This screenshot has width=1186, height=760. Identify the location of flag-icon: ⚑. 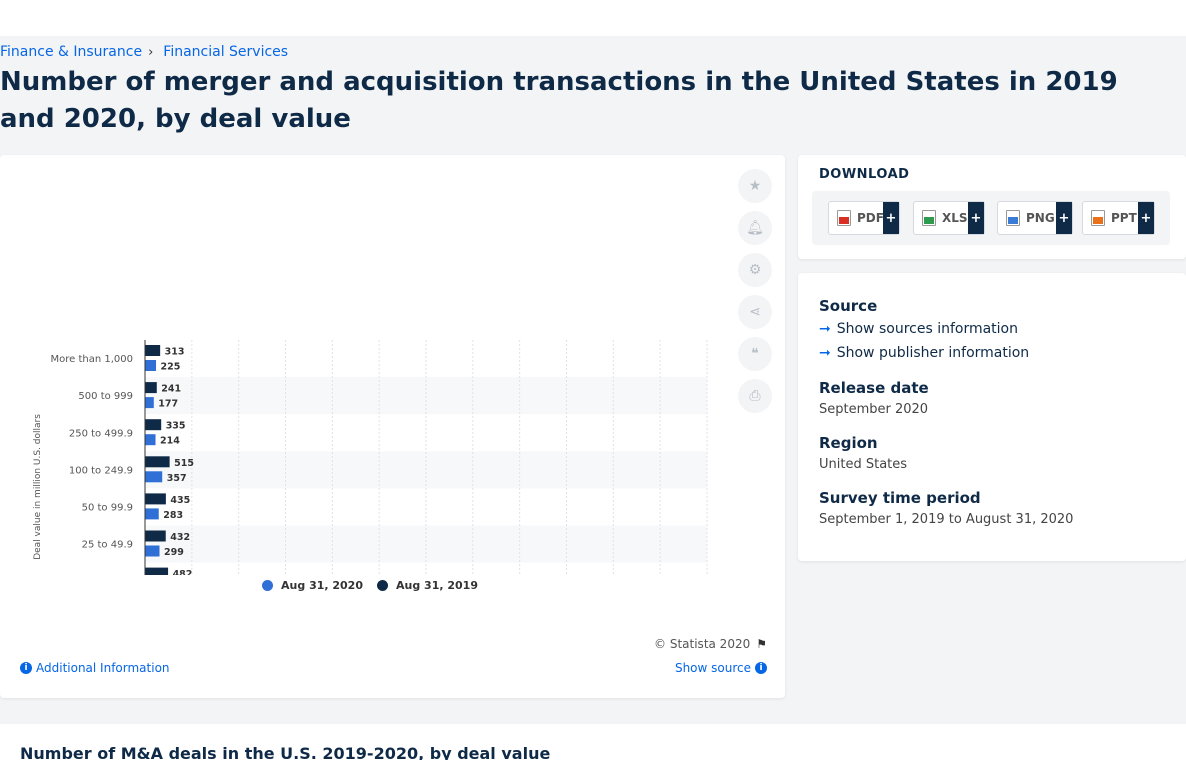
(761, 644).